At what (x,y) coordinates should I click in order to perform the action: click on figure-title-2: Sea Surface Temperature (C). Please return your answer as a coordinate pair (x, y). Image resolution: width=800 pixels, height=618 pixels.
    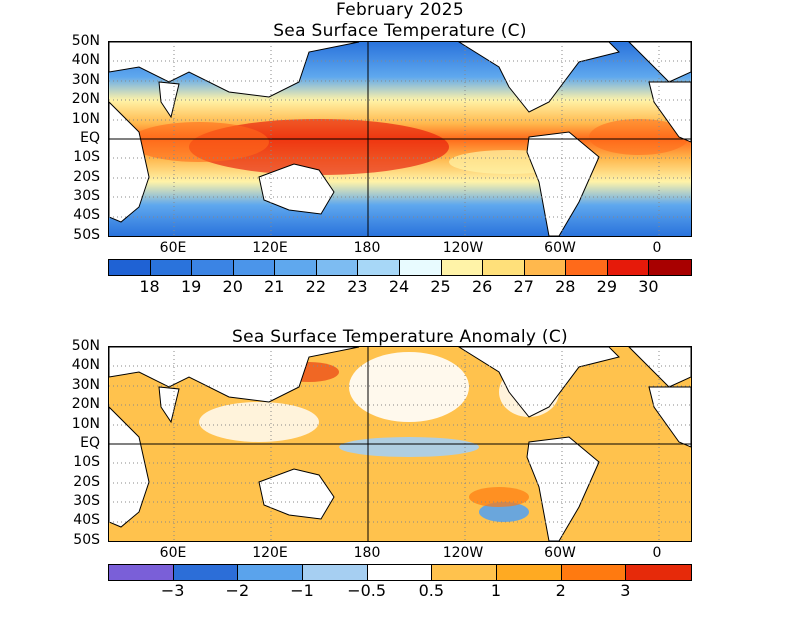
    Looking at the image, I should click on (400, 31).